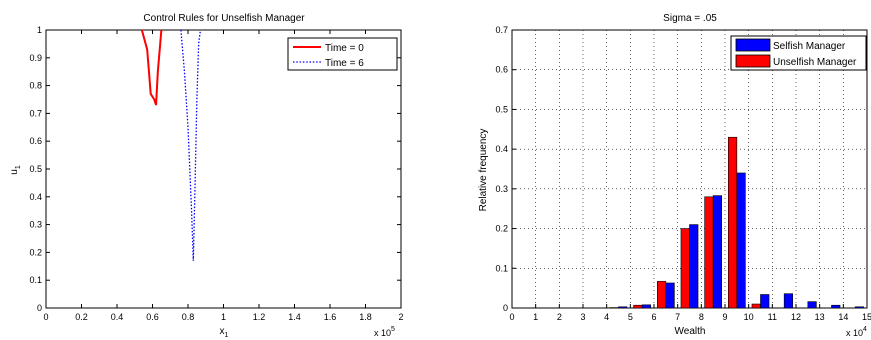 Image resolution: width=871 pixels, height=340 pixels. I want to click on right-x-tick-label: 9, so click(724, 317).